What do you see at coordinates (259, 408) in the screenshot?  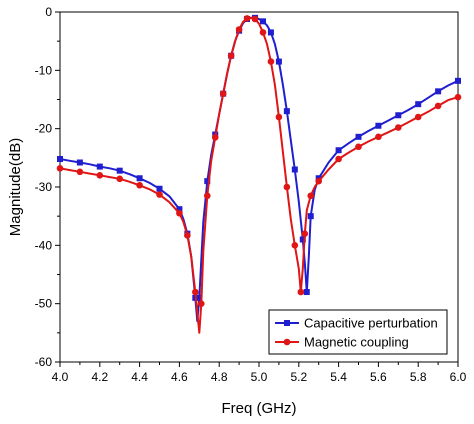 I see `x-axis-title: Freq (GHz)` at bounding box center [259, 408].